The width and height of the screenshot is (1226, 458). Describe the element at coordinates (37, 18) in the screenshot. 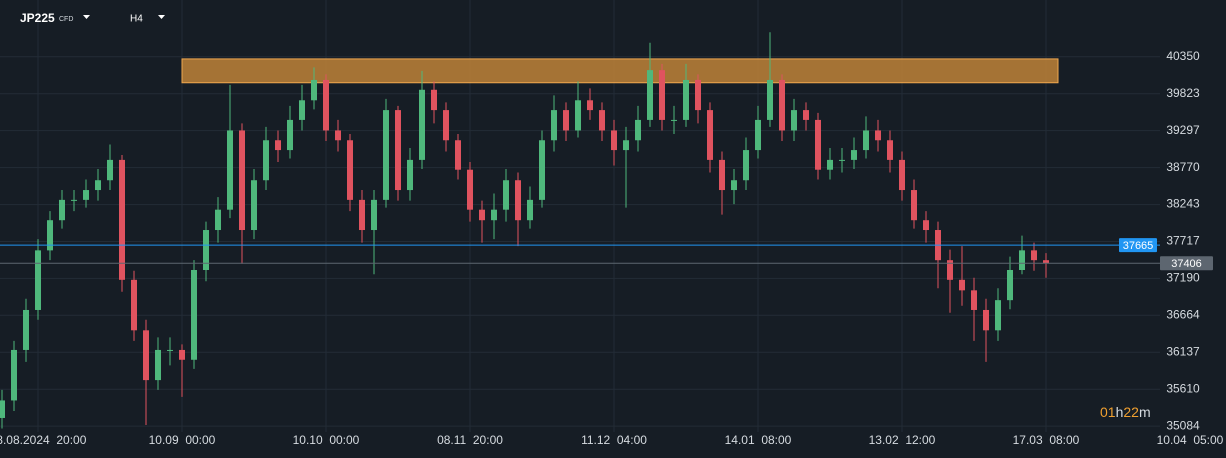

I see `symbol: JP225` at that location.